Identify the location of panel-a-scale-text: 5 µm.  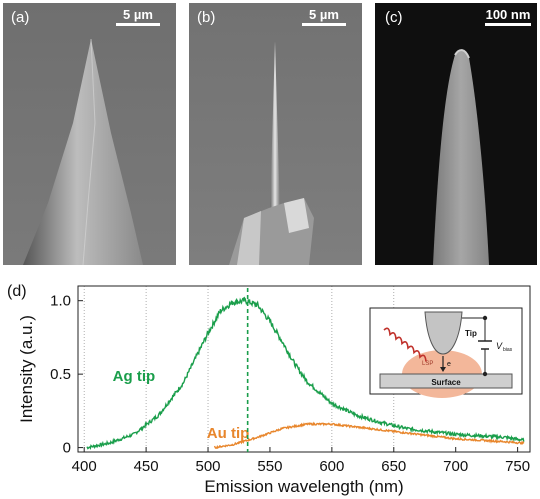
(138, 14).